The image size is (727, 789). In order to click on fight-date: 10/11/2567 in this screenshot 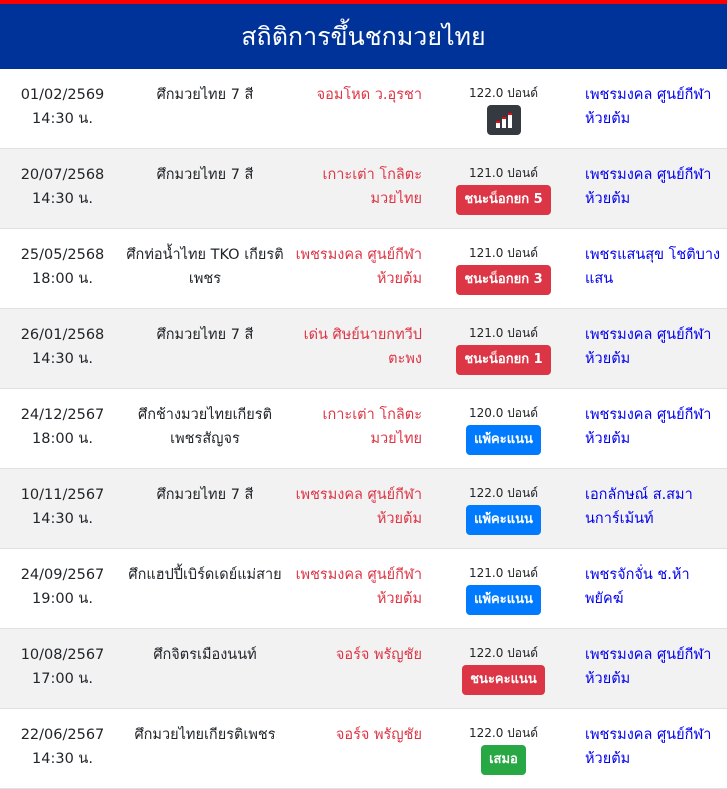, I will do `click(62, 495)`.